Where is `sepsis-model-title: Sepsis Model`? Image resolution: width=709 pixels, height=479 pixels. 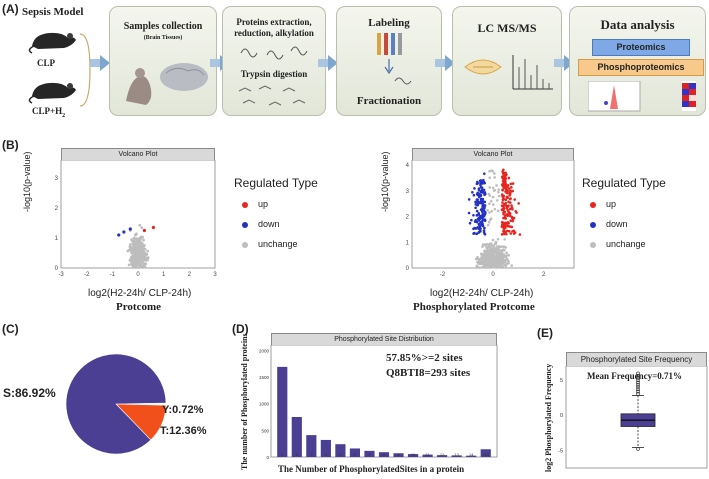 sepsis-model-title: Sepsis Model is located at coordinates (53, 12).